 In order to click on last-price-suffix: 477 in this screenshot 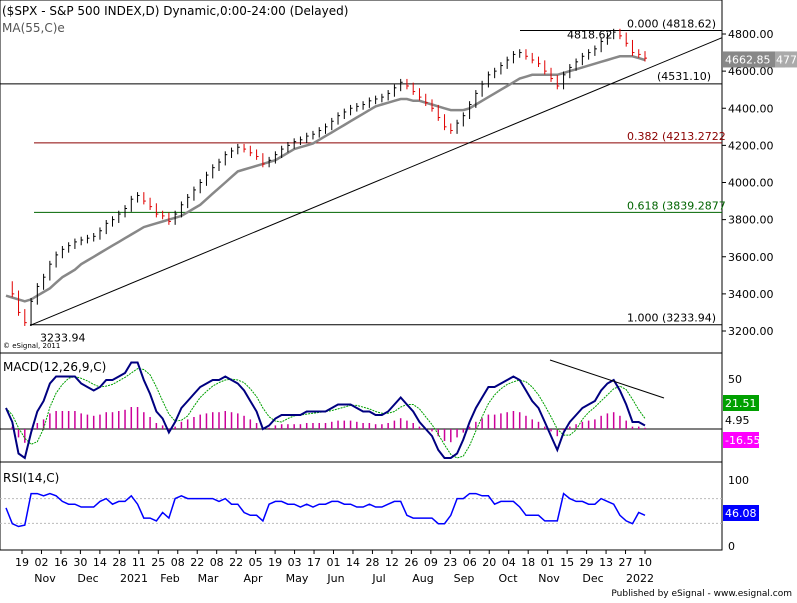, I will do `click(786, 59)`.